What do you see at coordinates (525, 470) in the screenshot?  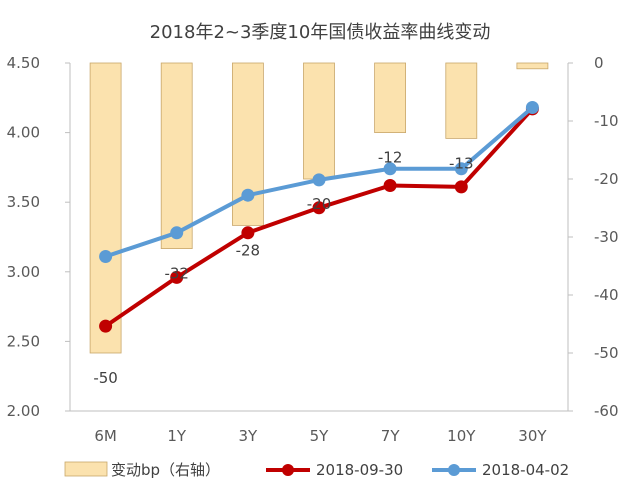 I see `legend-label-2018-04-02: 2018-04-02` at bounding box center [525, 470].